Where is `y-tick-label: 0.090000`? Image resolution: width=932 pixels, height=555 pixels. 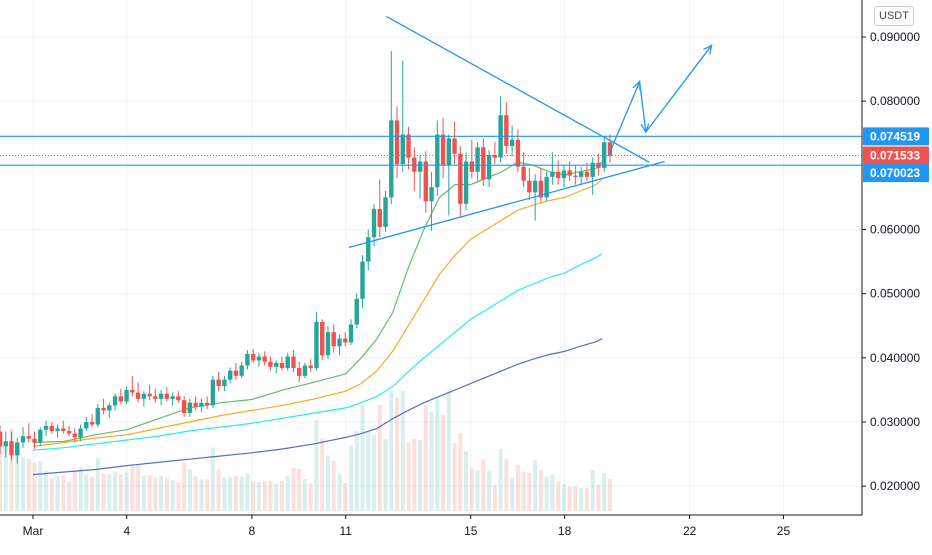
y-tick-label: 0.090000 is located at coordinates (895, 37).